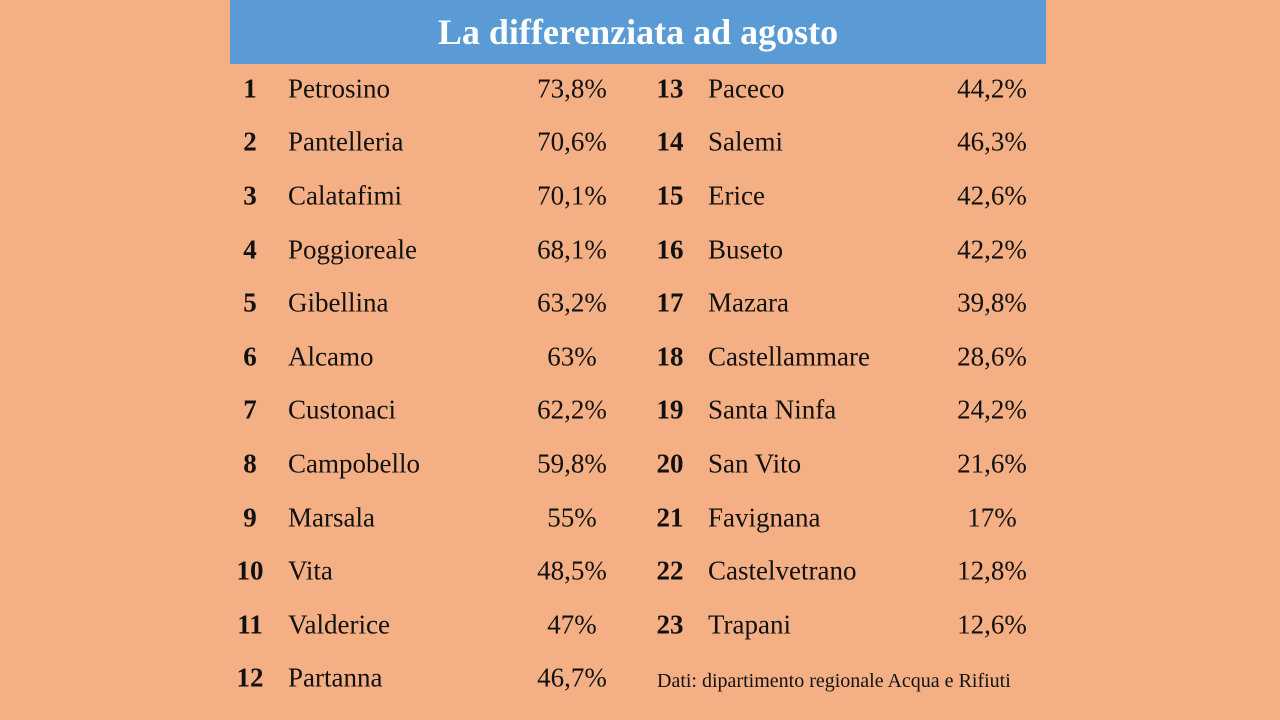 The width and height of the screenshot is (1280, 720). Describe the element at coordinates (572, 463) in the screenshot. I see `percentage-value: 59,8%` at that location.